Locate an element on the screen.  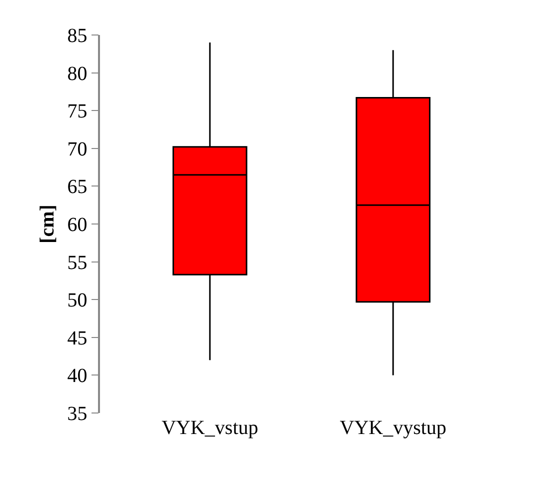
x-tick-label: VYK_vstup is located at coordinates (210, 428).